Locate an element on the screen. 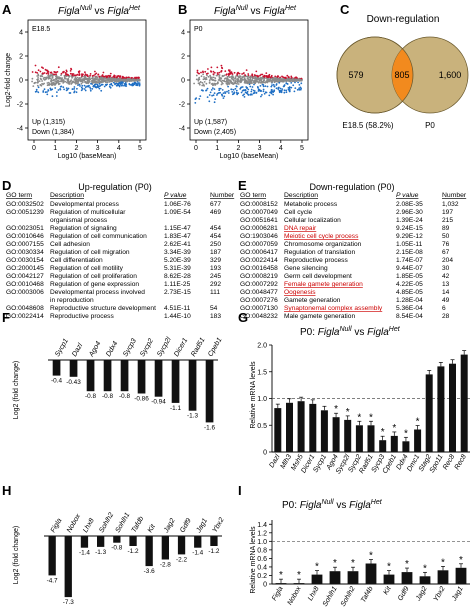  x-tick-label: 3 is located at coordinates (98, 148).